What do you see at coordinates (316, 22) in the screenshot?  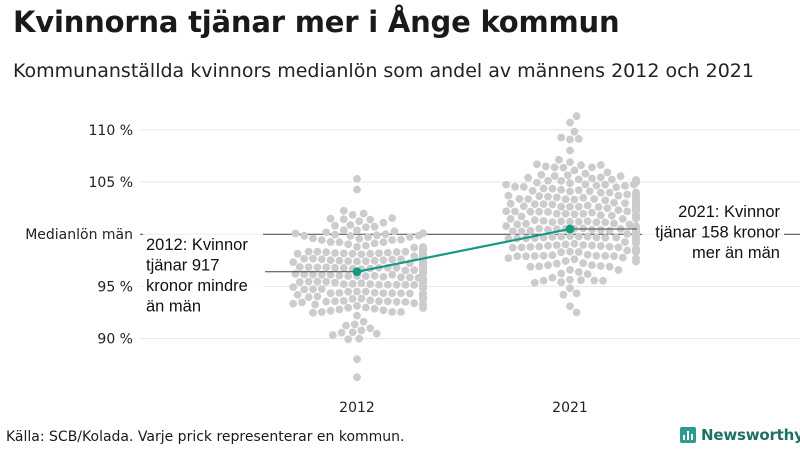 I see `chart-title: Kvinnorna tjänar mer i Ånge kommun` at bounding box center [316, 22].